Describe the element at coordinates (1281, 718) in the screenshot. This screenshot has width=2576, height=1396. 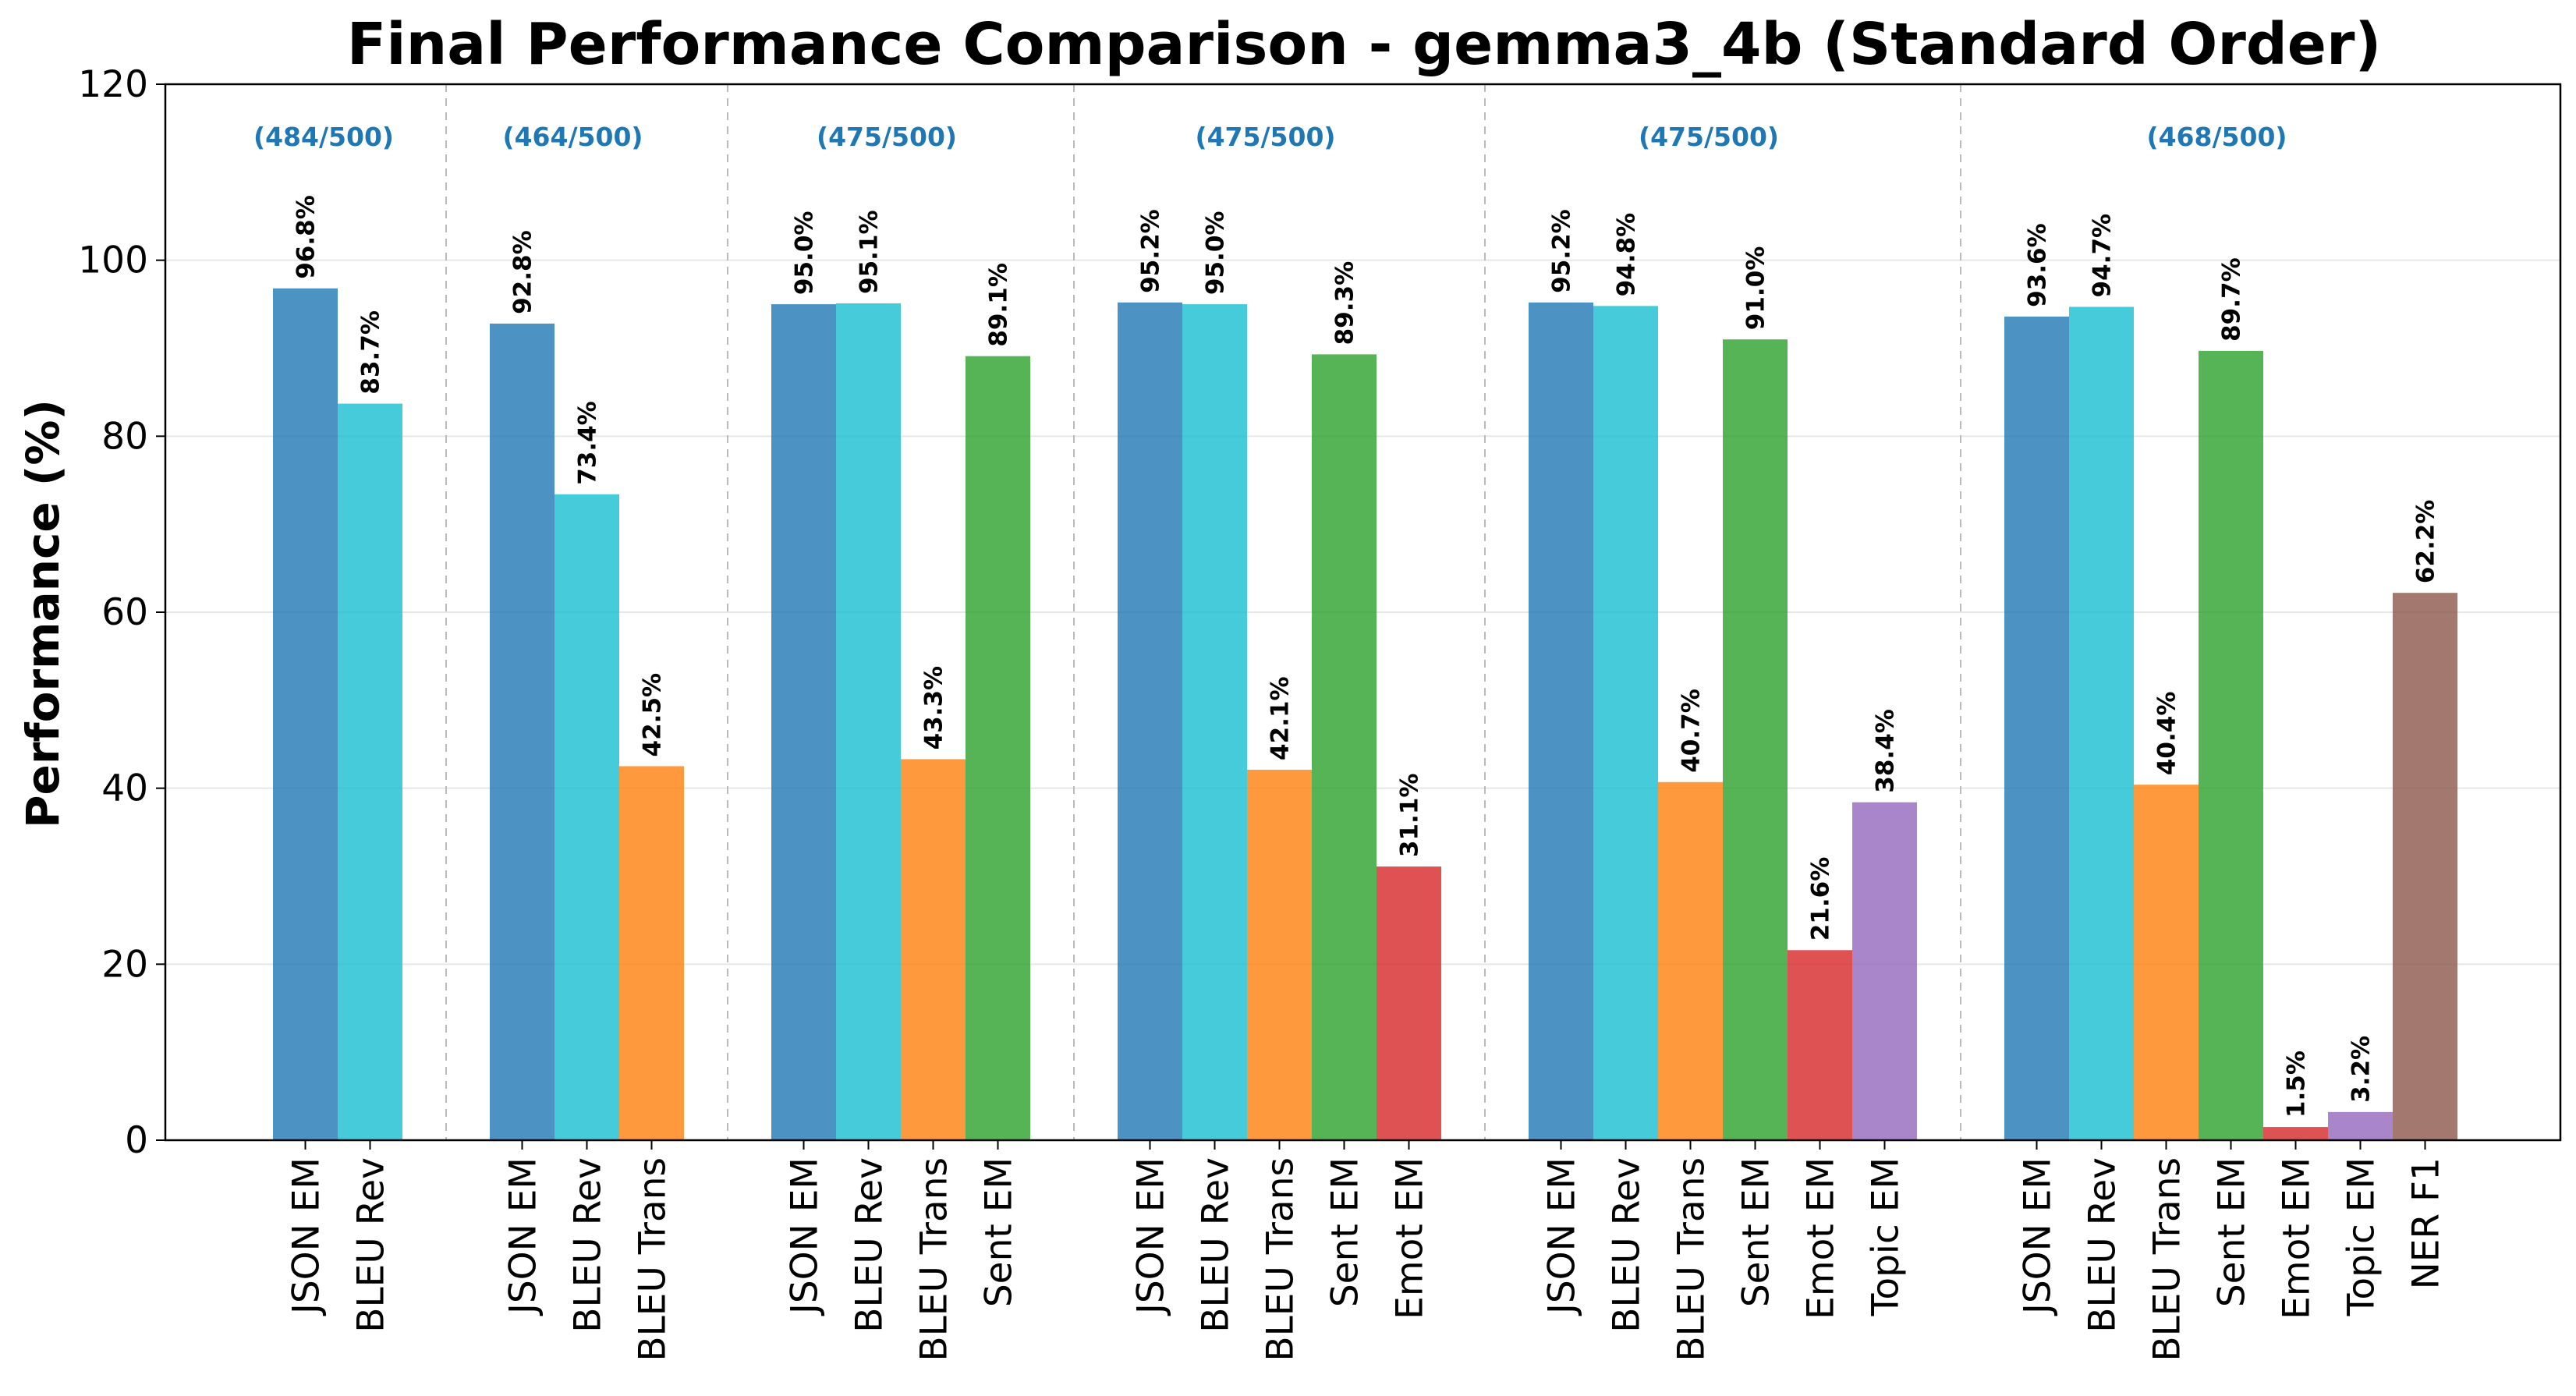
I see `value-label: 42.1%` at that location.